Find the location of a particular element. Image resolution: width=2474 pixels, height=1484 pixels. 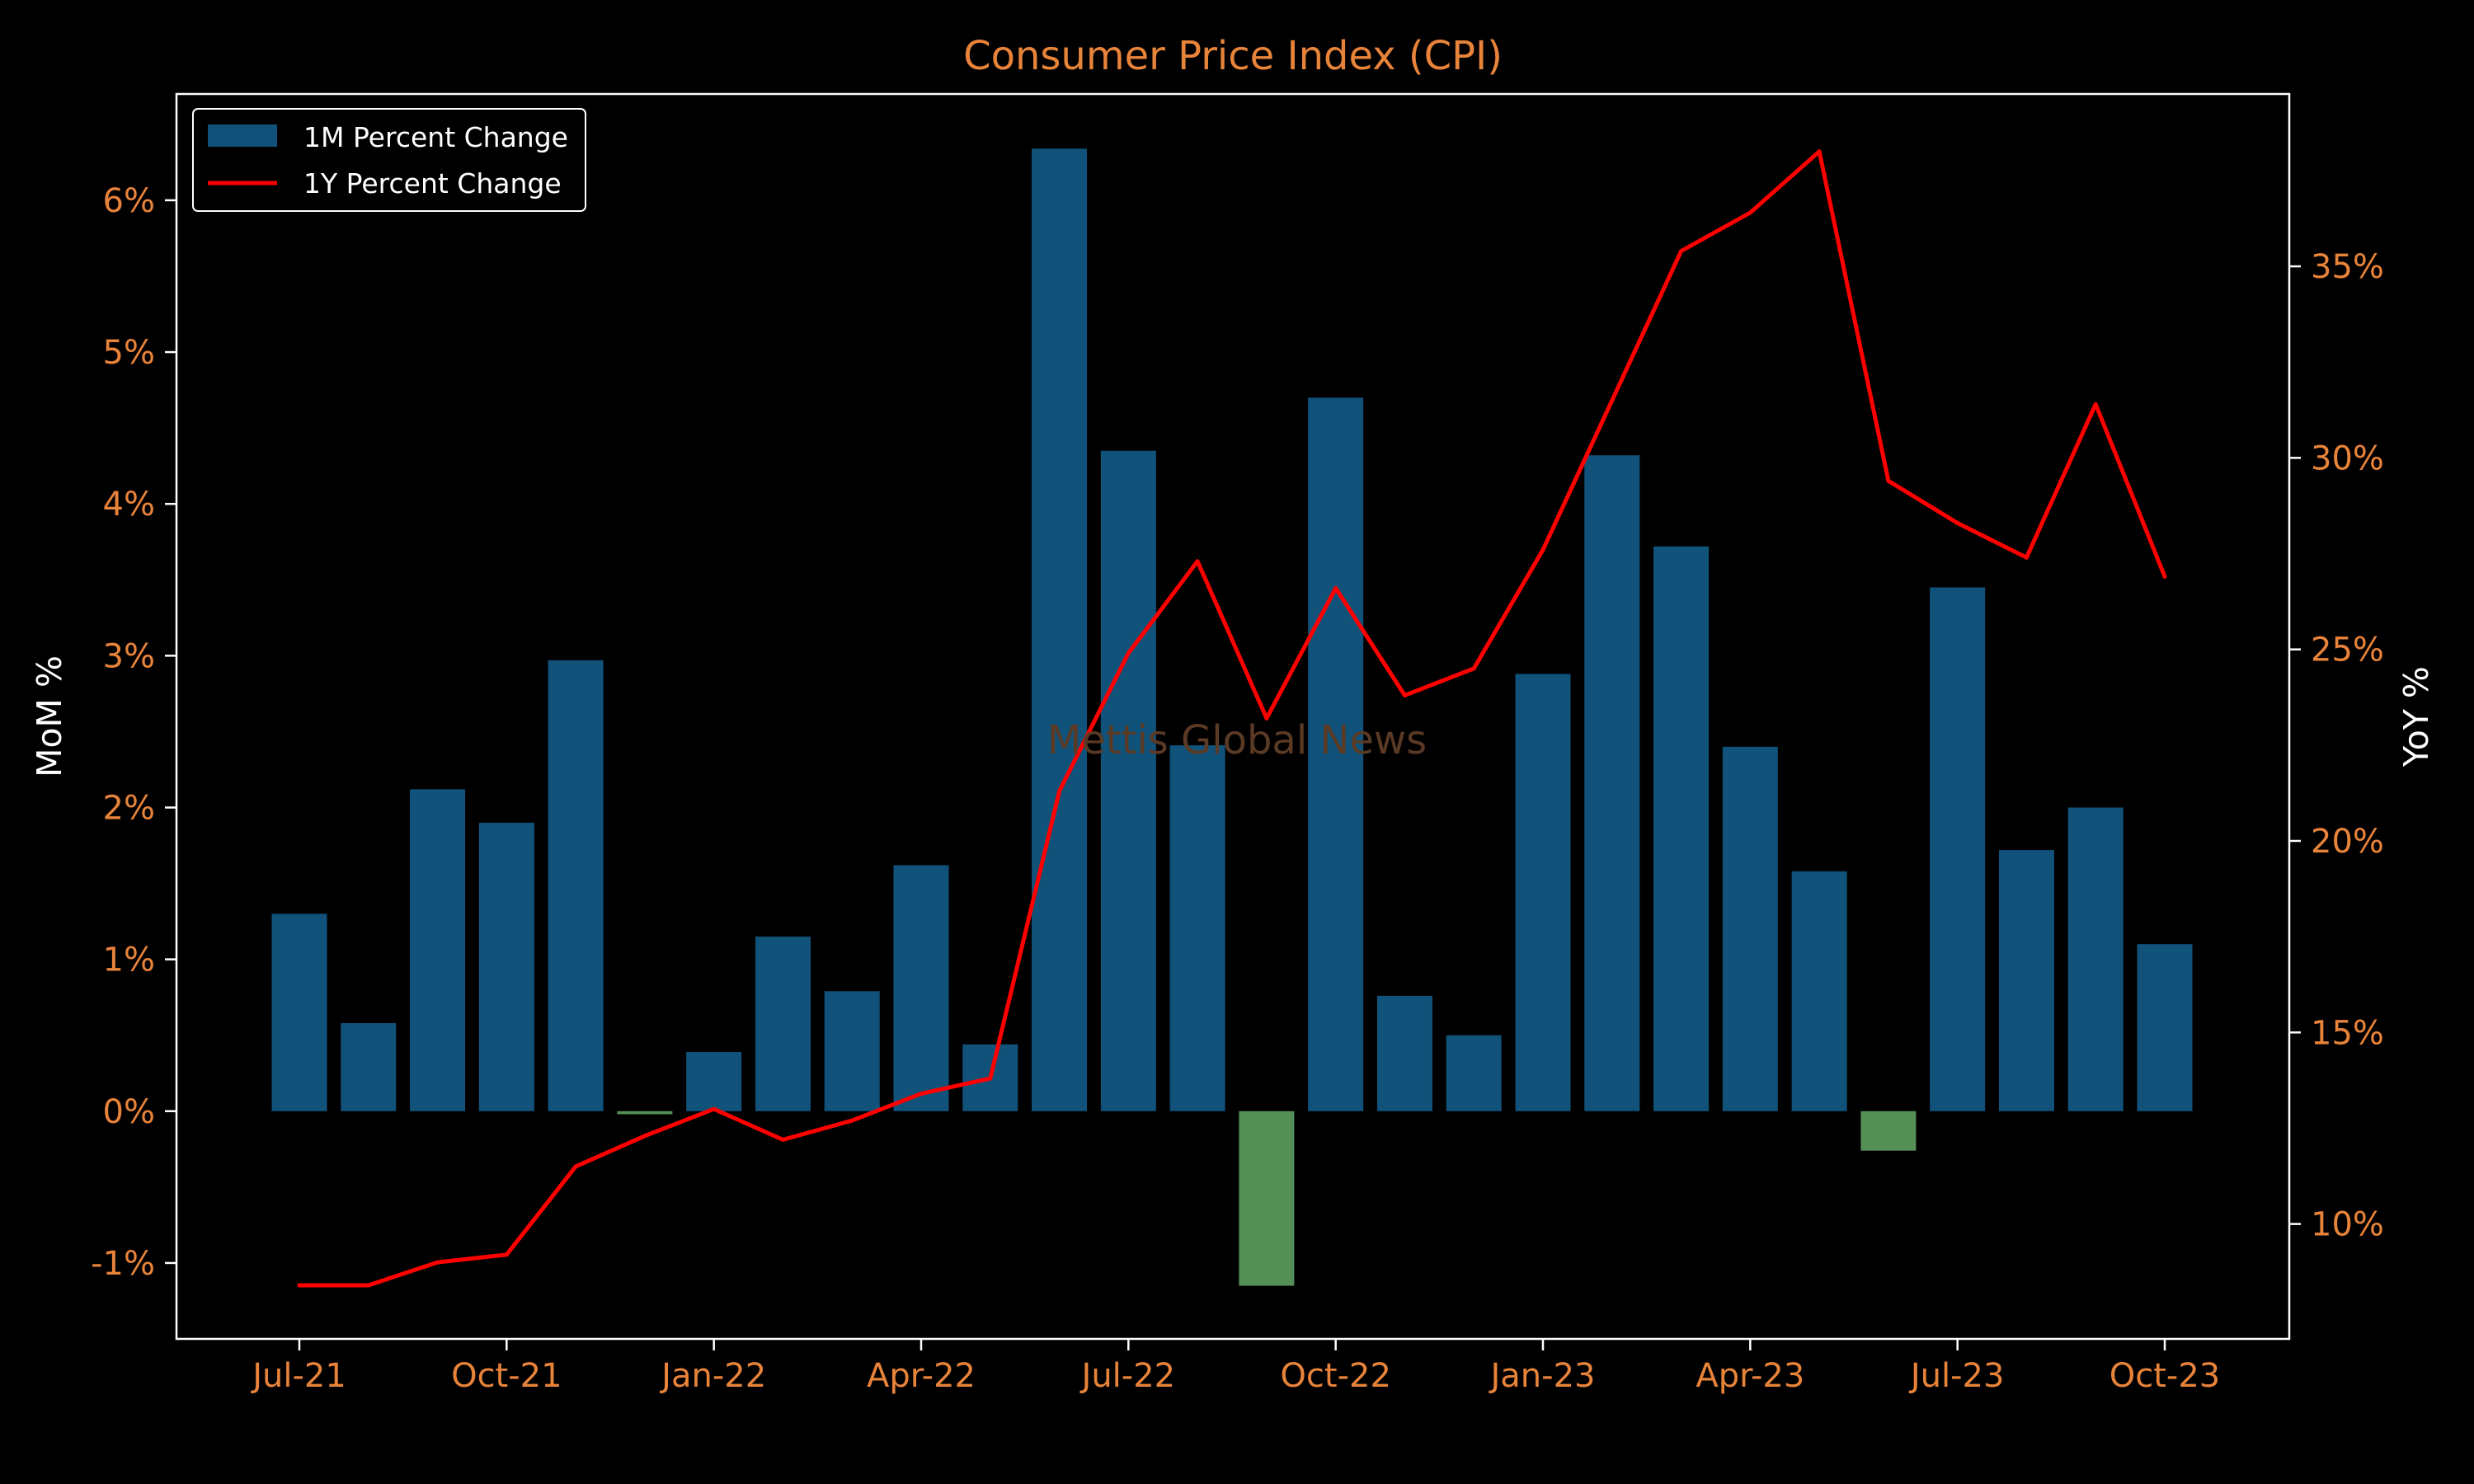

left-tick-label: -1% is located at coordinates (123, 1264).